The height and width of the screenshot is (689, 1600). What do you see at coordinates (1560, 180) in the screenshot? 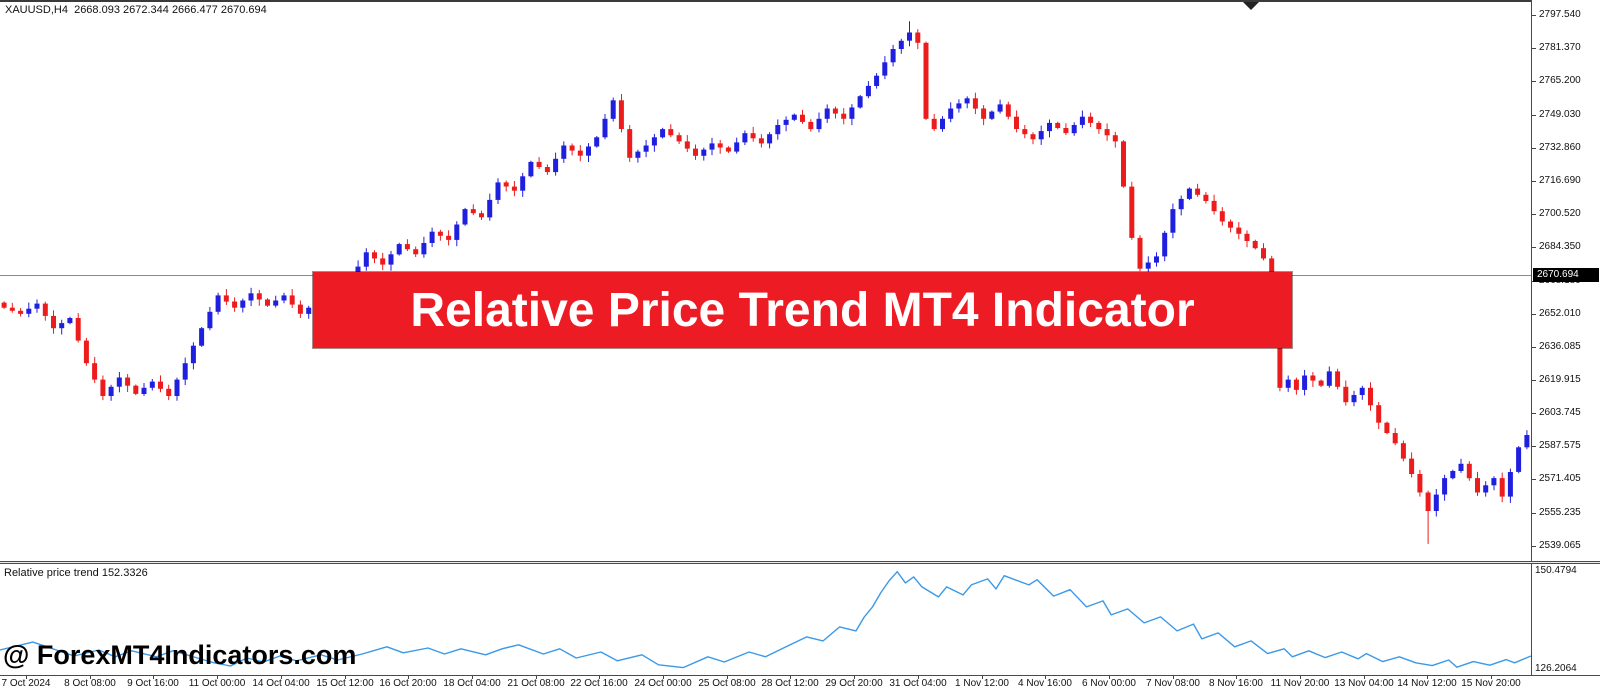
I see `price-axis-label: 2716.690` at bounding box center [1560, 180].